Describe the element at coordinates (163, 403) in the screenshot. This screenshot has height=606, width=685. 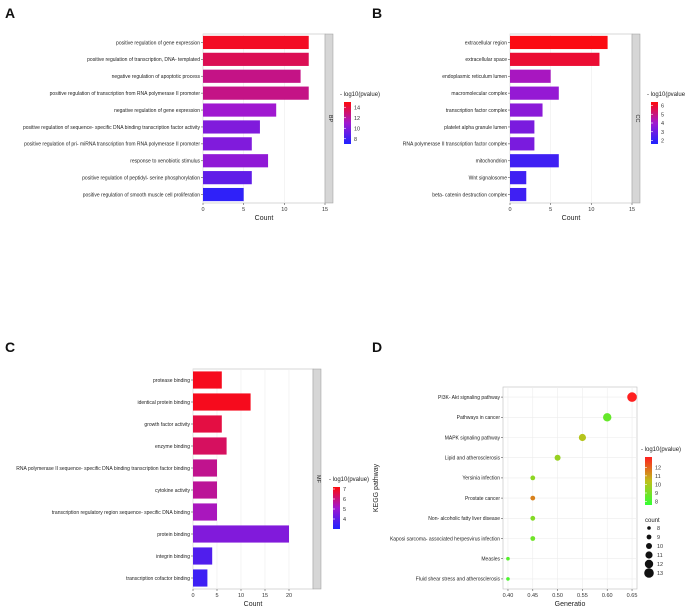
I see `category-label: identical protein binding` at that location.